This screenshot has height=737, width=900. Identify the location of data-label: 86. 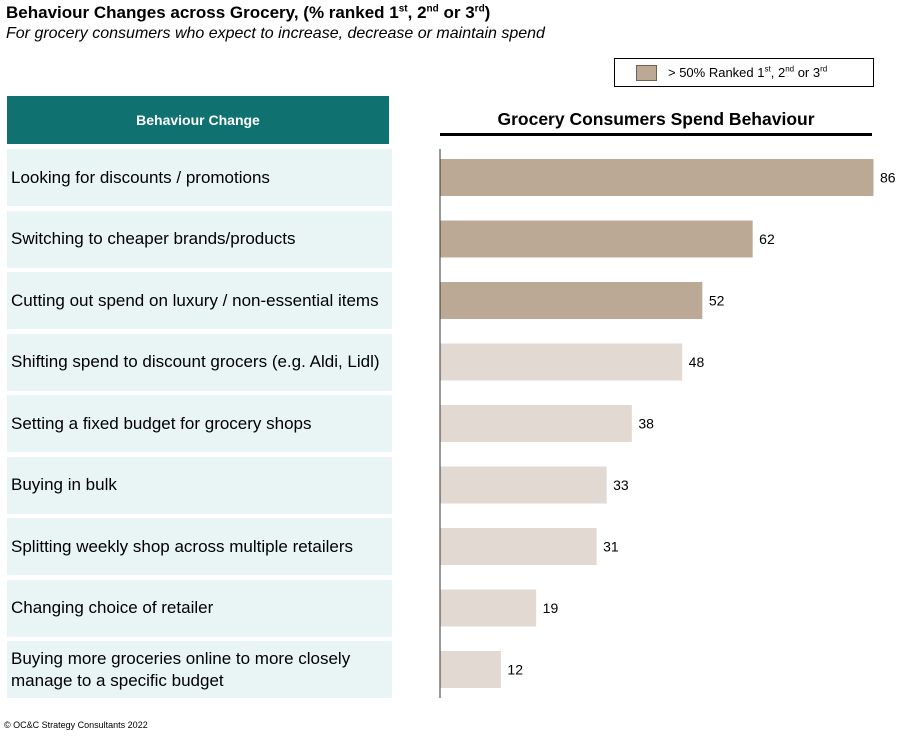
(888, 178).